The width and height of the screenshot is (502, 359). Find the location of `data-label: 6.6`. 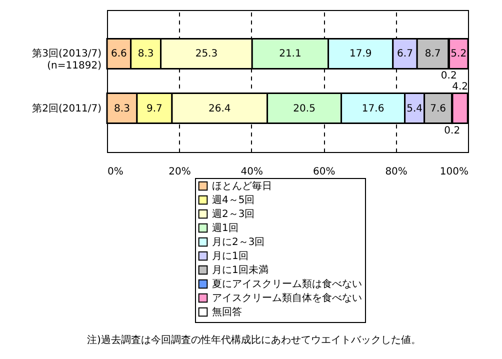

data-label: 6.6 is located at coordinates (118, 54).